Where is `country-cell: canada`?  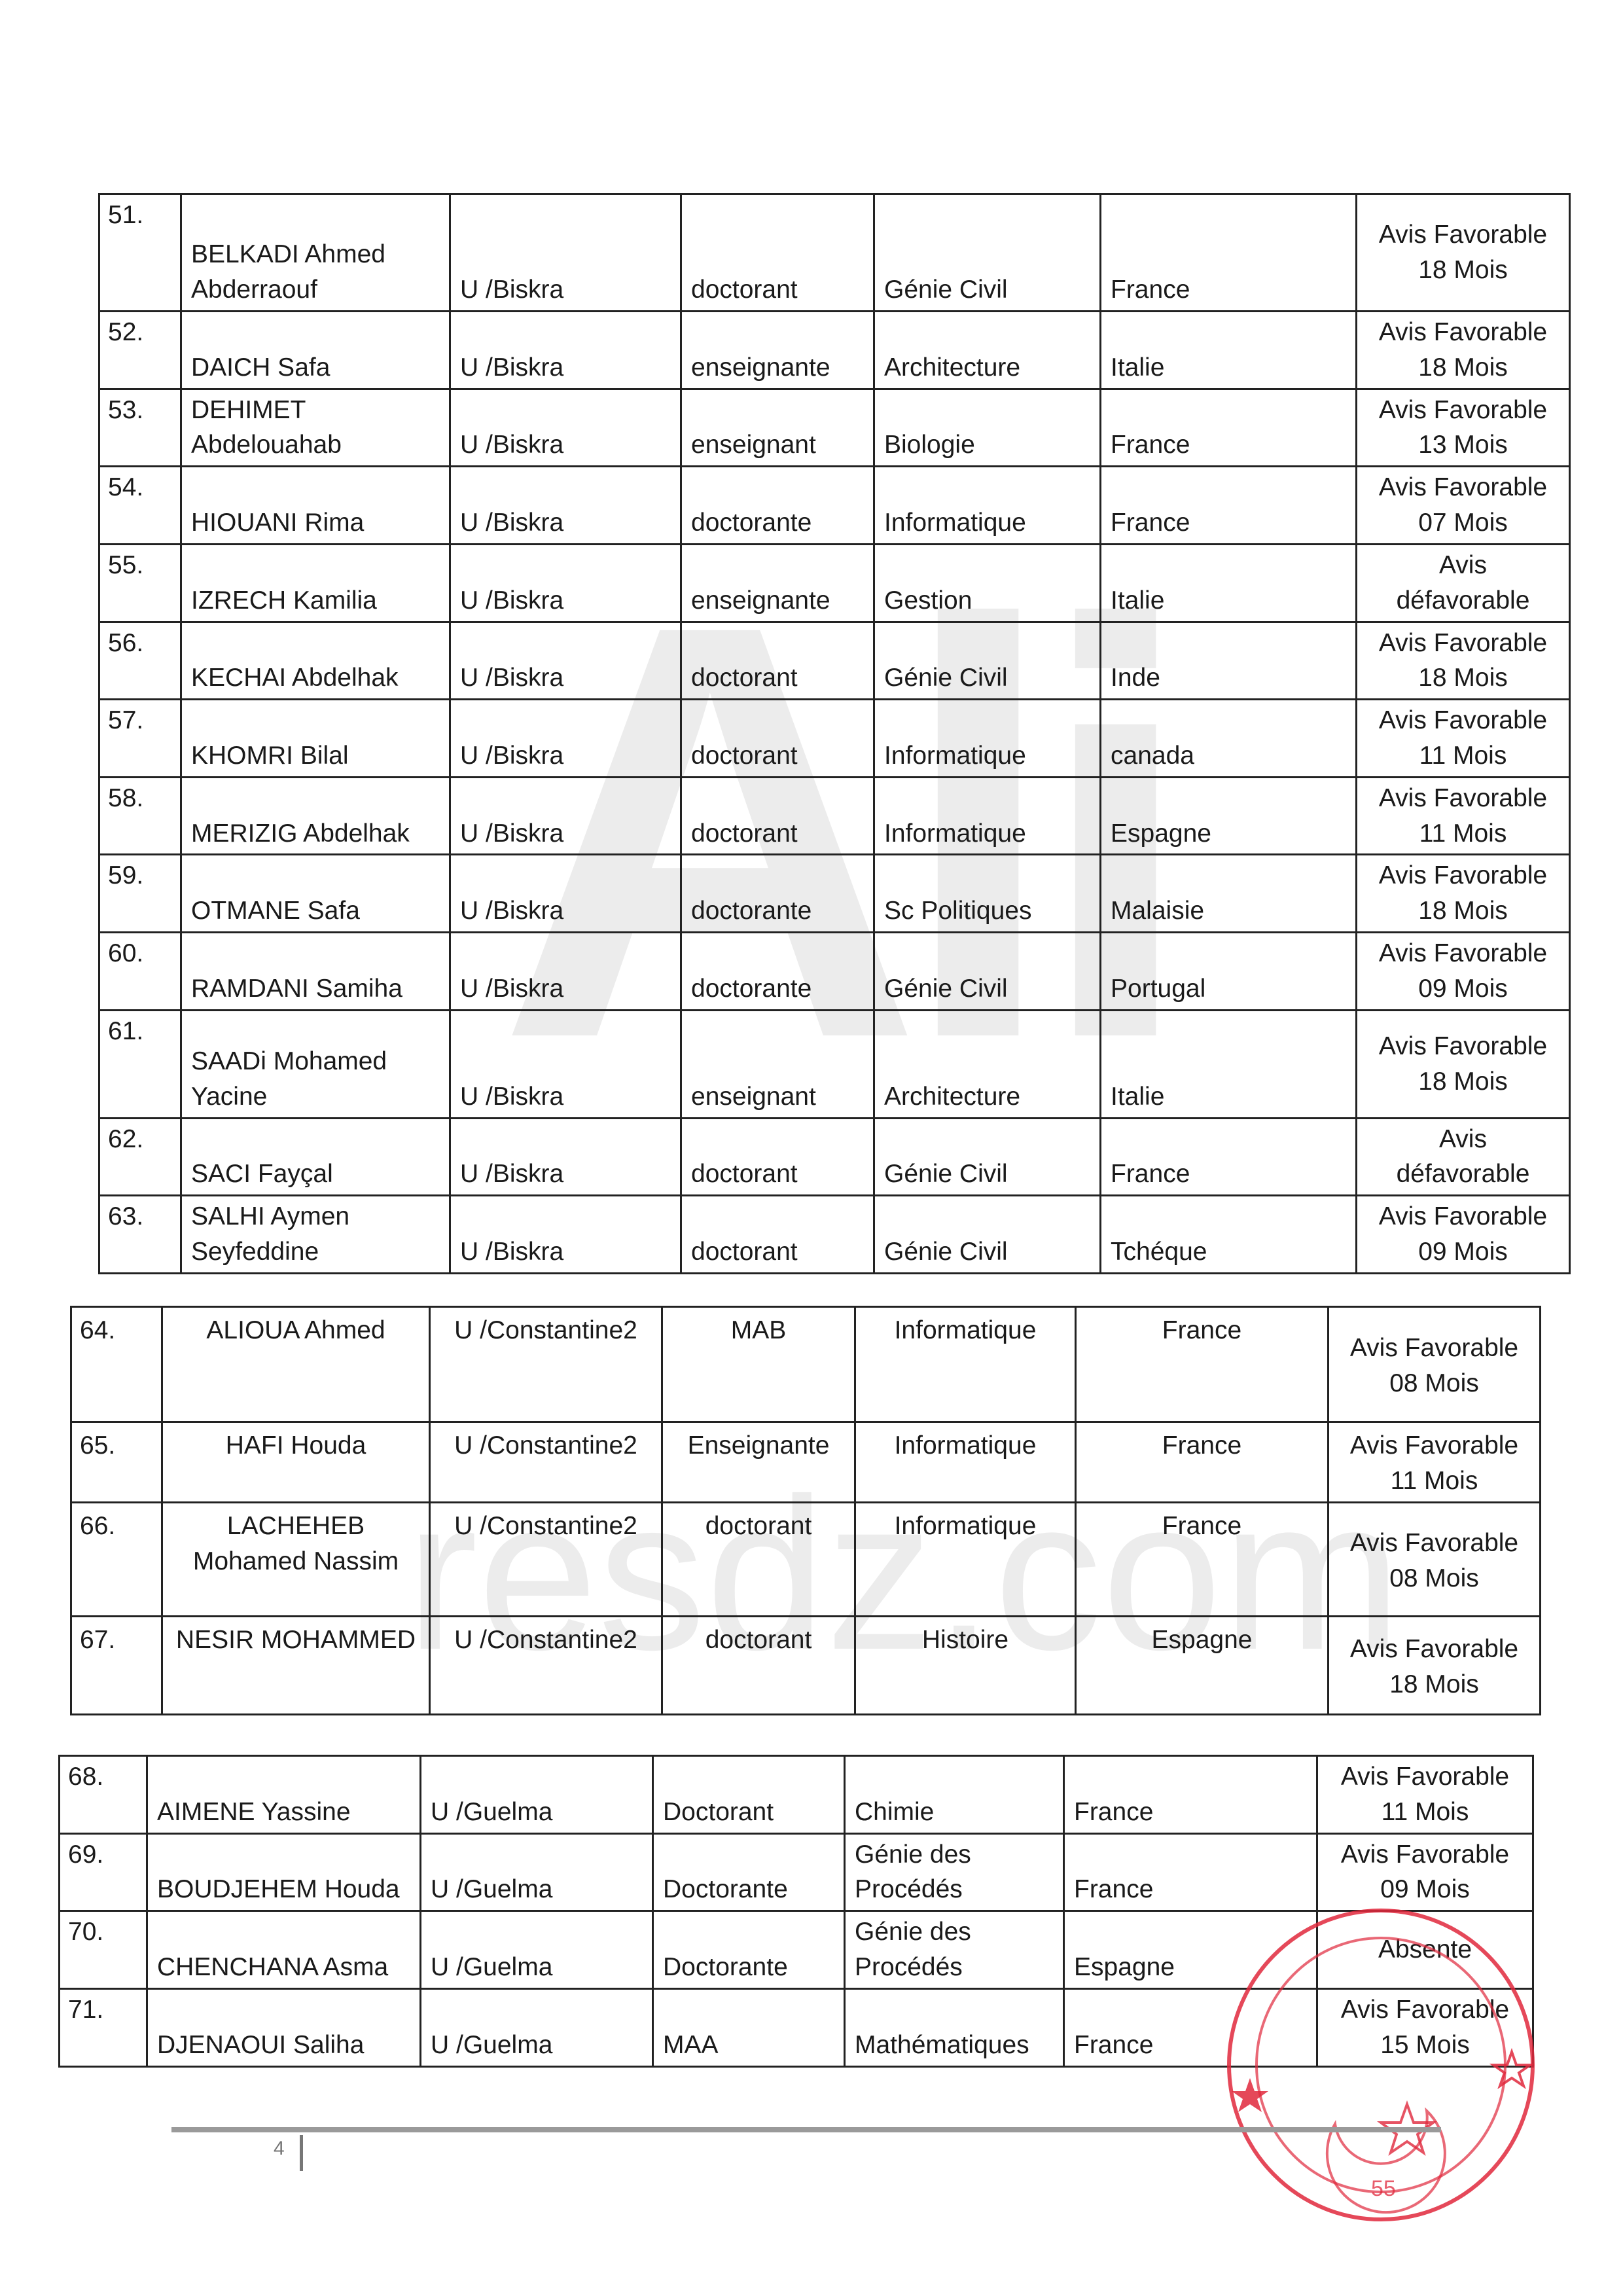 country-cell: canada is located at coordinates (1228, 738).